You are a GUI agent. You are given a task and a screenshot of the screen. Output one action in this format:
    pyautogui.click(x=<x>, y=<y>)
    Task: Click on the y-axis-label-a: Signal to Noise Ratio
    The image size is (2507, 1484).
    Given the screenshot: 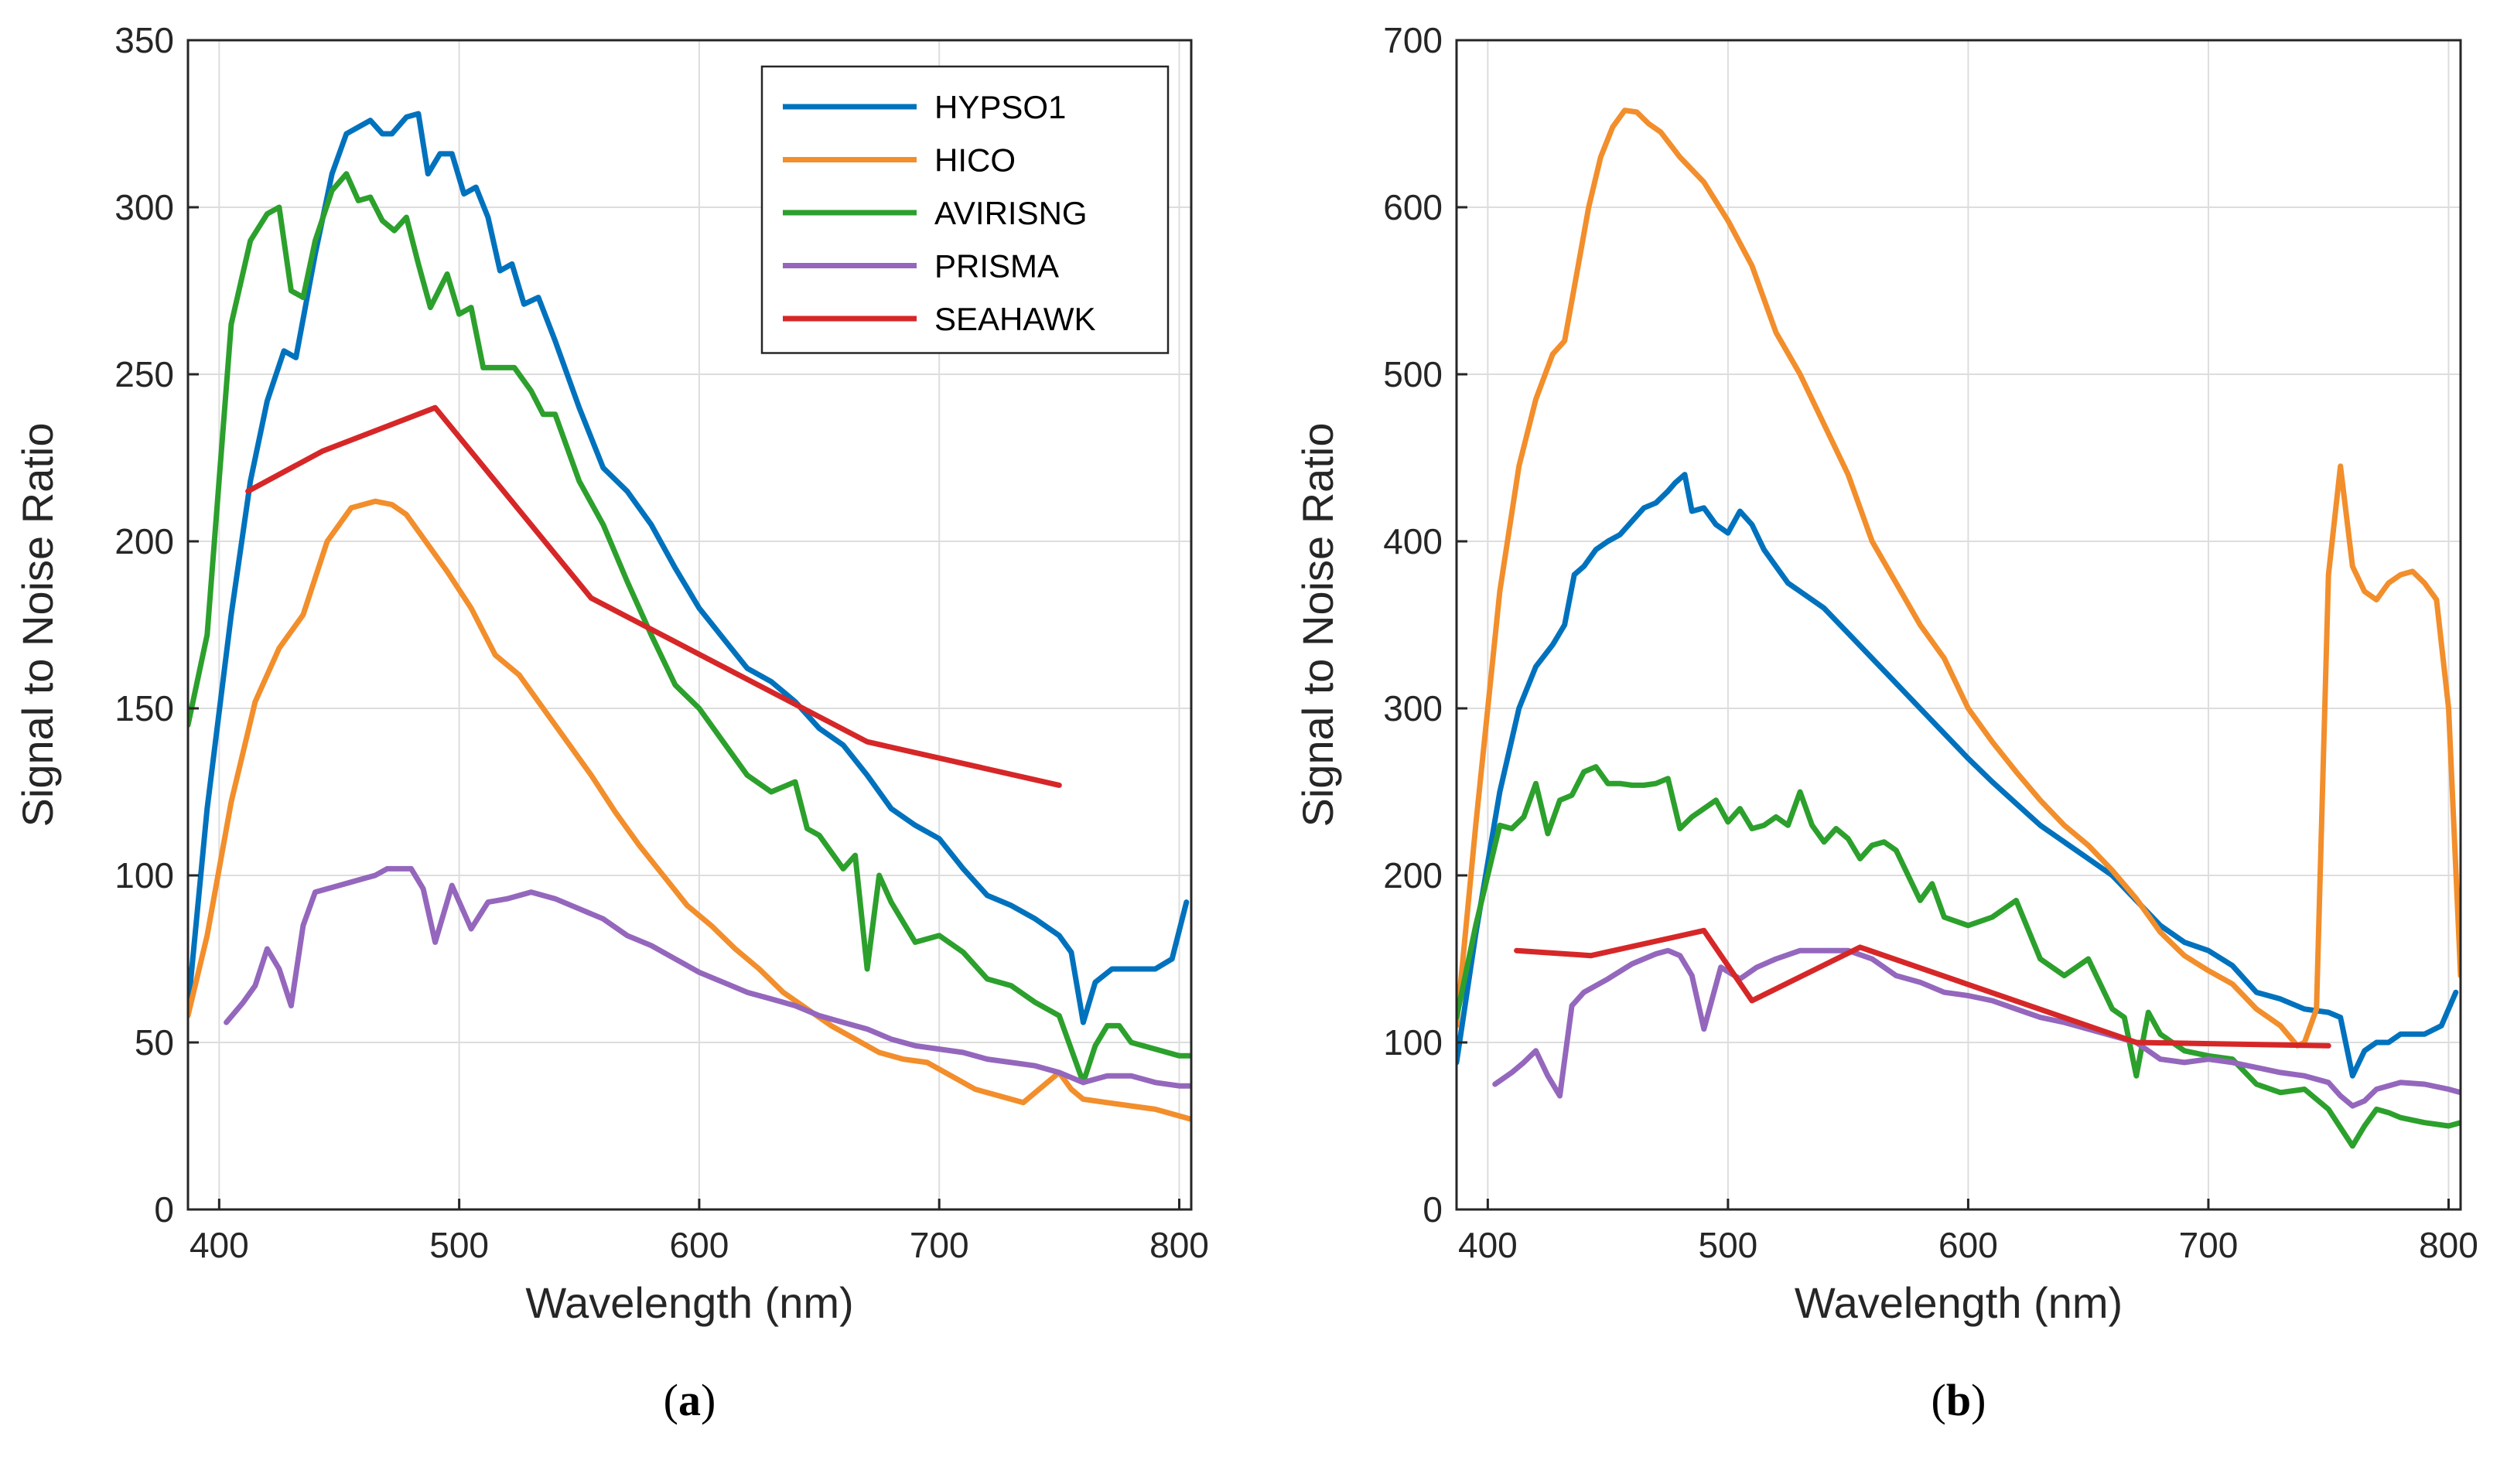 What is the action you would take?
    pyautogui.click(x=37, y=625)
    